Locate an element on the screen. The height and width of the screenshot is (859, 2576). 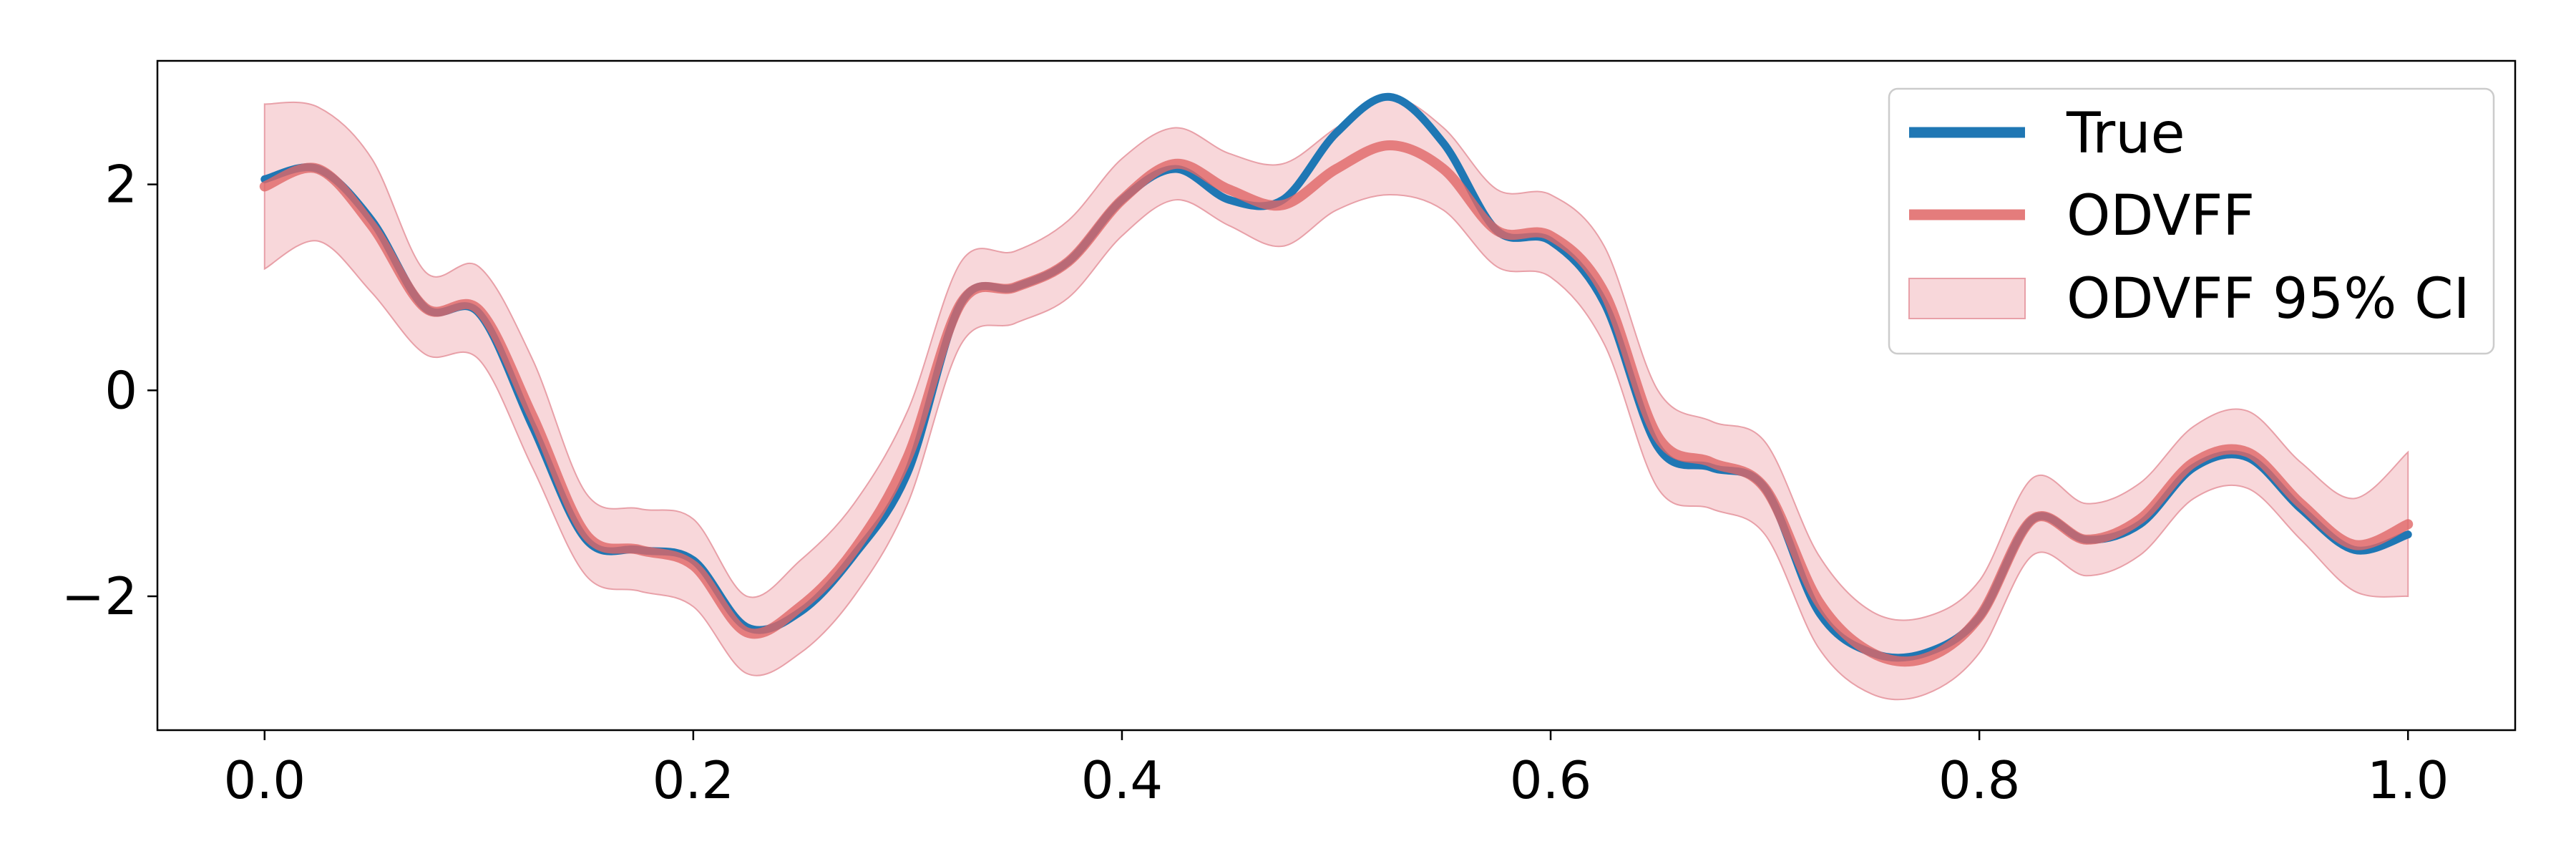
legend-swatch-odvff-ci is located at coordinates (1967, 298).